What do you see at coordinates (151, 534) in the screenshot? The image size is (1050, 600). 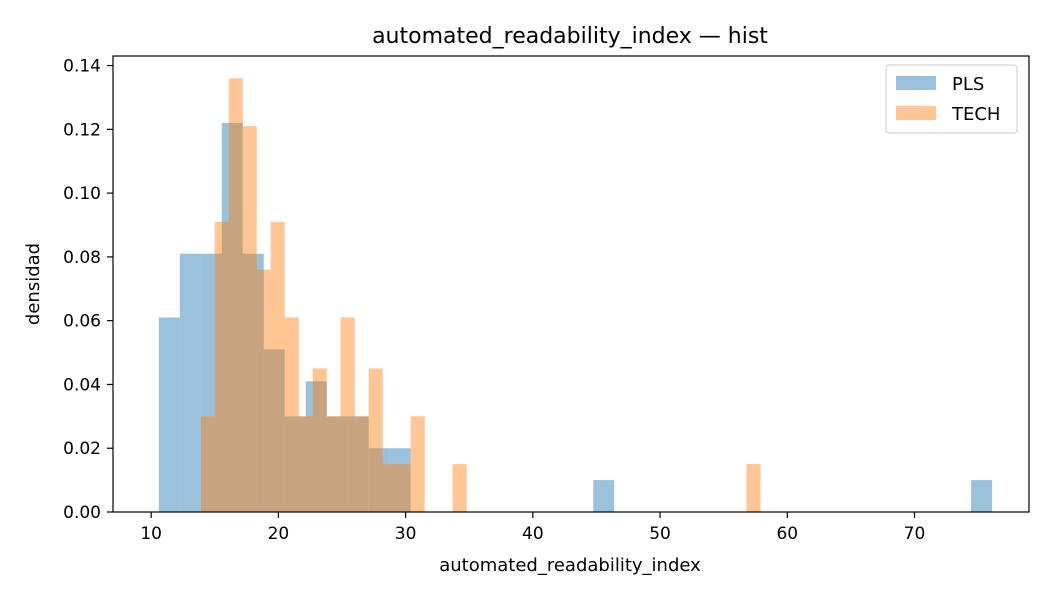 I see `x-tick-label: 10` at bounding box center [151, 534].